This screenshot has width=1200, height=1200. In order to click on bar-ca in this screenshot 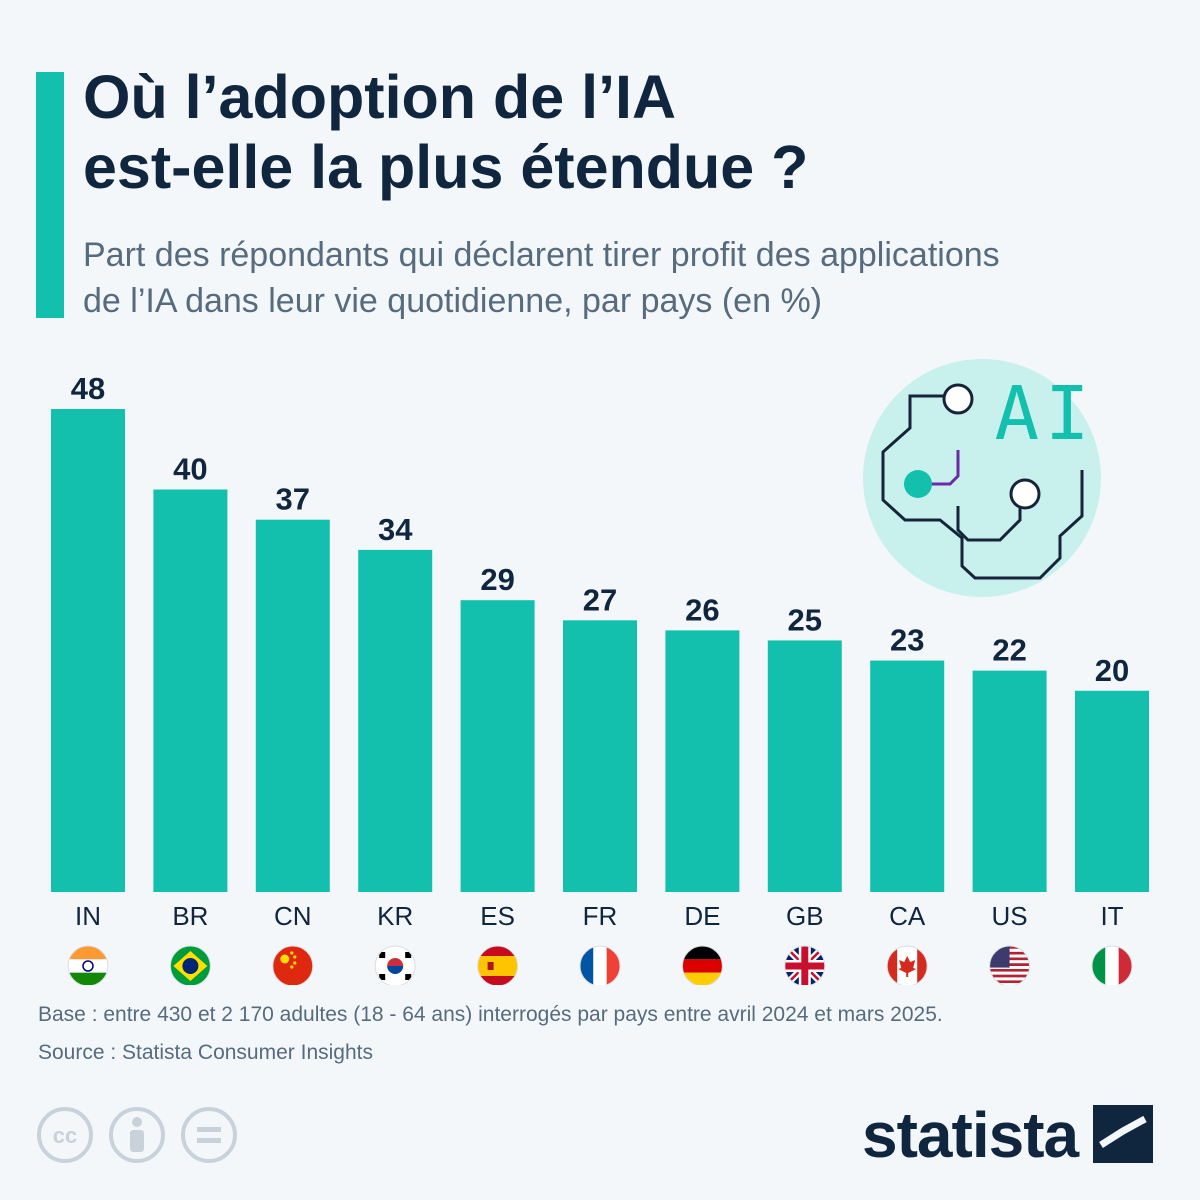, I will do `click(907, 776)`.